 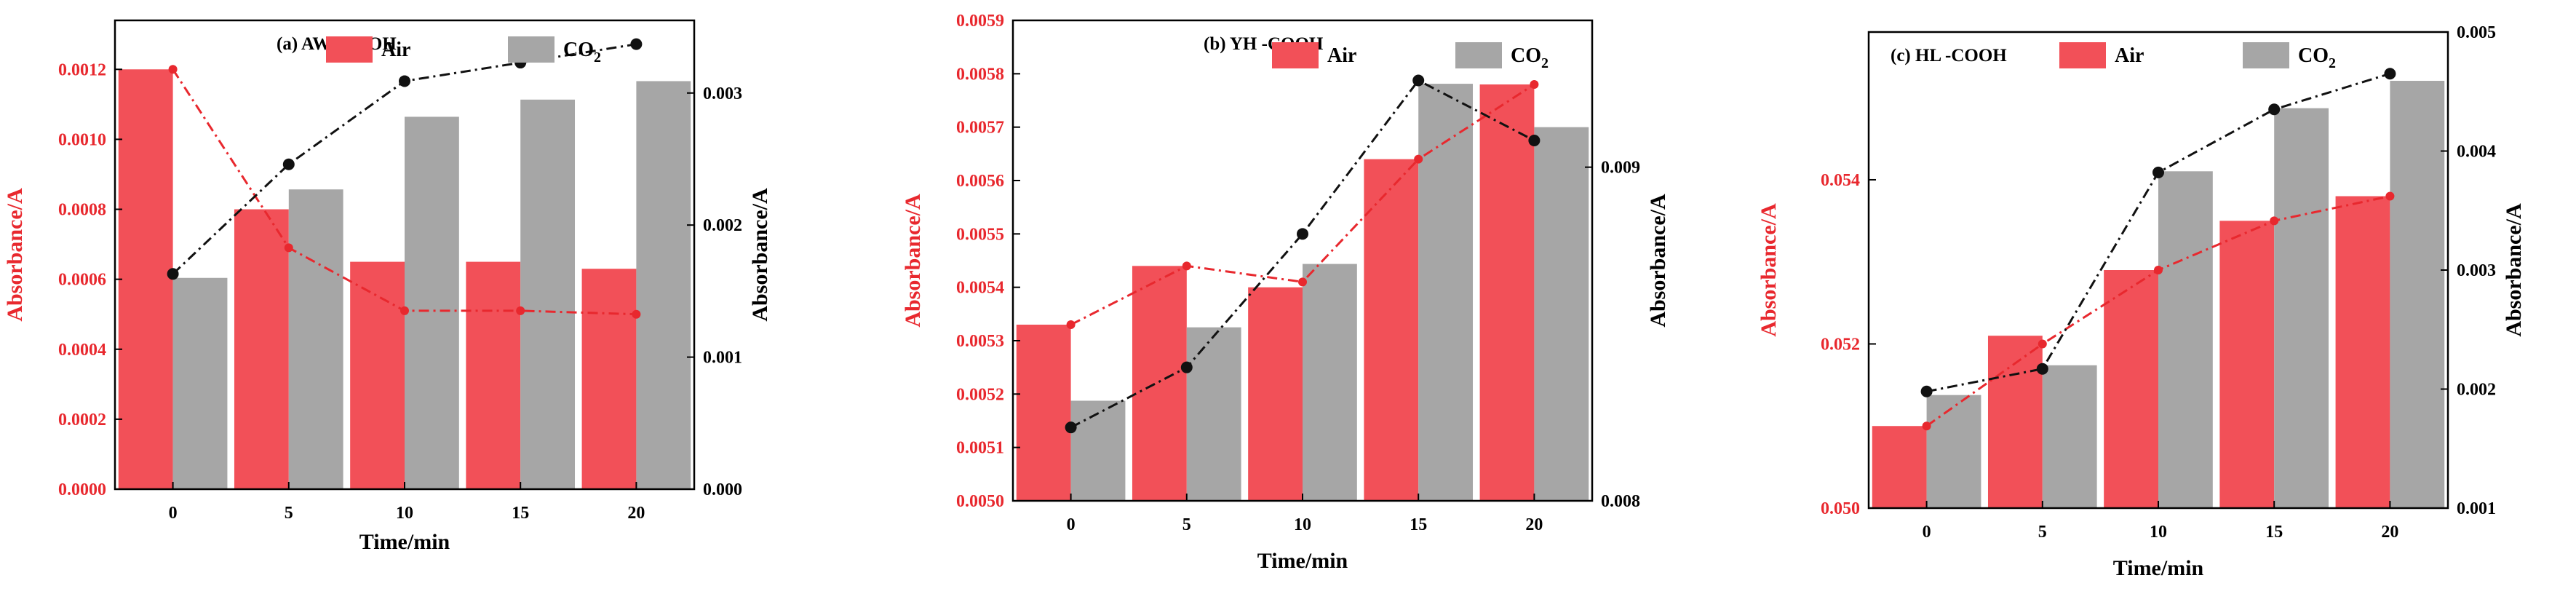 What do you see at coordinates (980, 448) in the screenshot?
I see `left-tick-label: 0.0051` at bounding box center [980, 448].